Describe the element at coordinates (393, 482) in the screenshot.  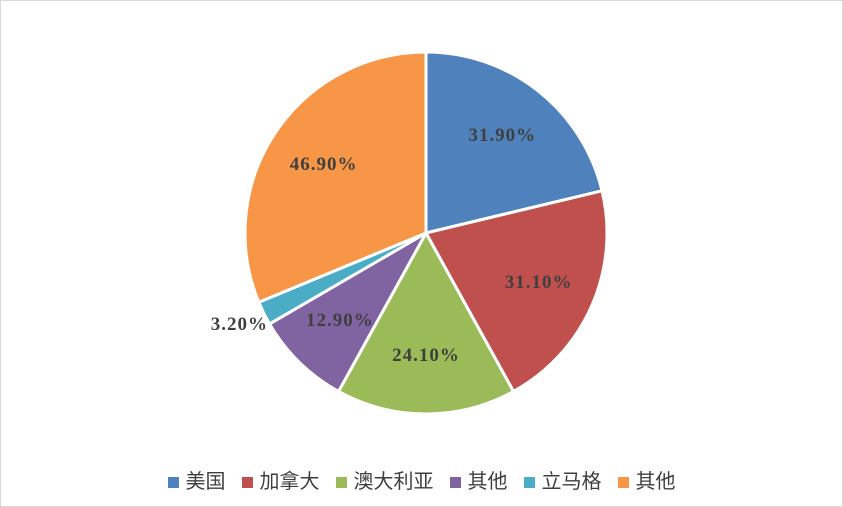
I see `legend-label: 澳大利亚` at that location.